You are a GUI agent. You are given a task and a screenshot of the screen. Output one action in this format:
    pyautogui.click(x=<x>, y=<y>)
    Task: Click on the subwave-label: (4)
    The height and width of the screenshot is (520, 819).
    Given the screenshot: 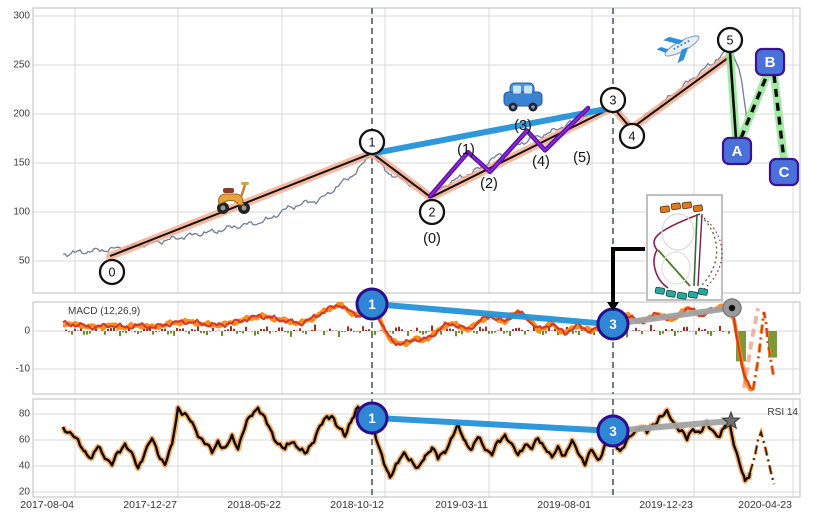 What is the action you would take?
    pyautogui.click(x=541, y=162)
    